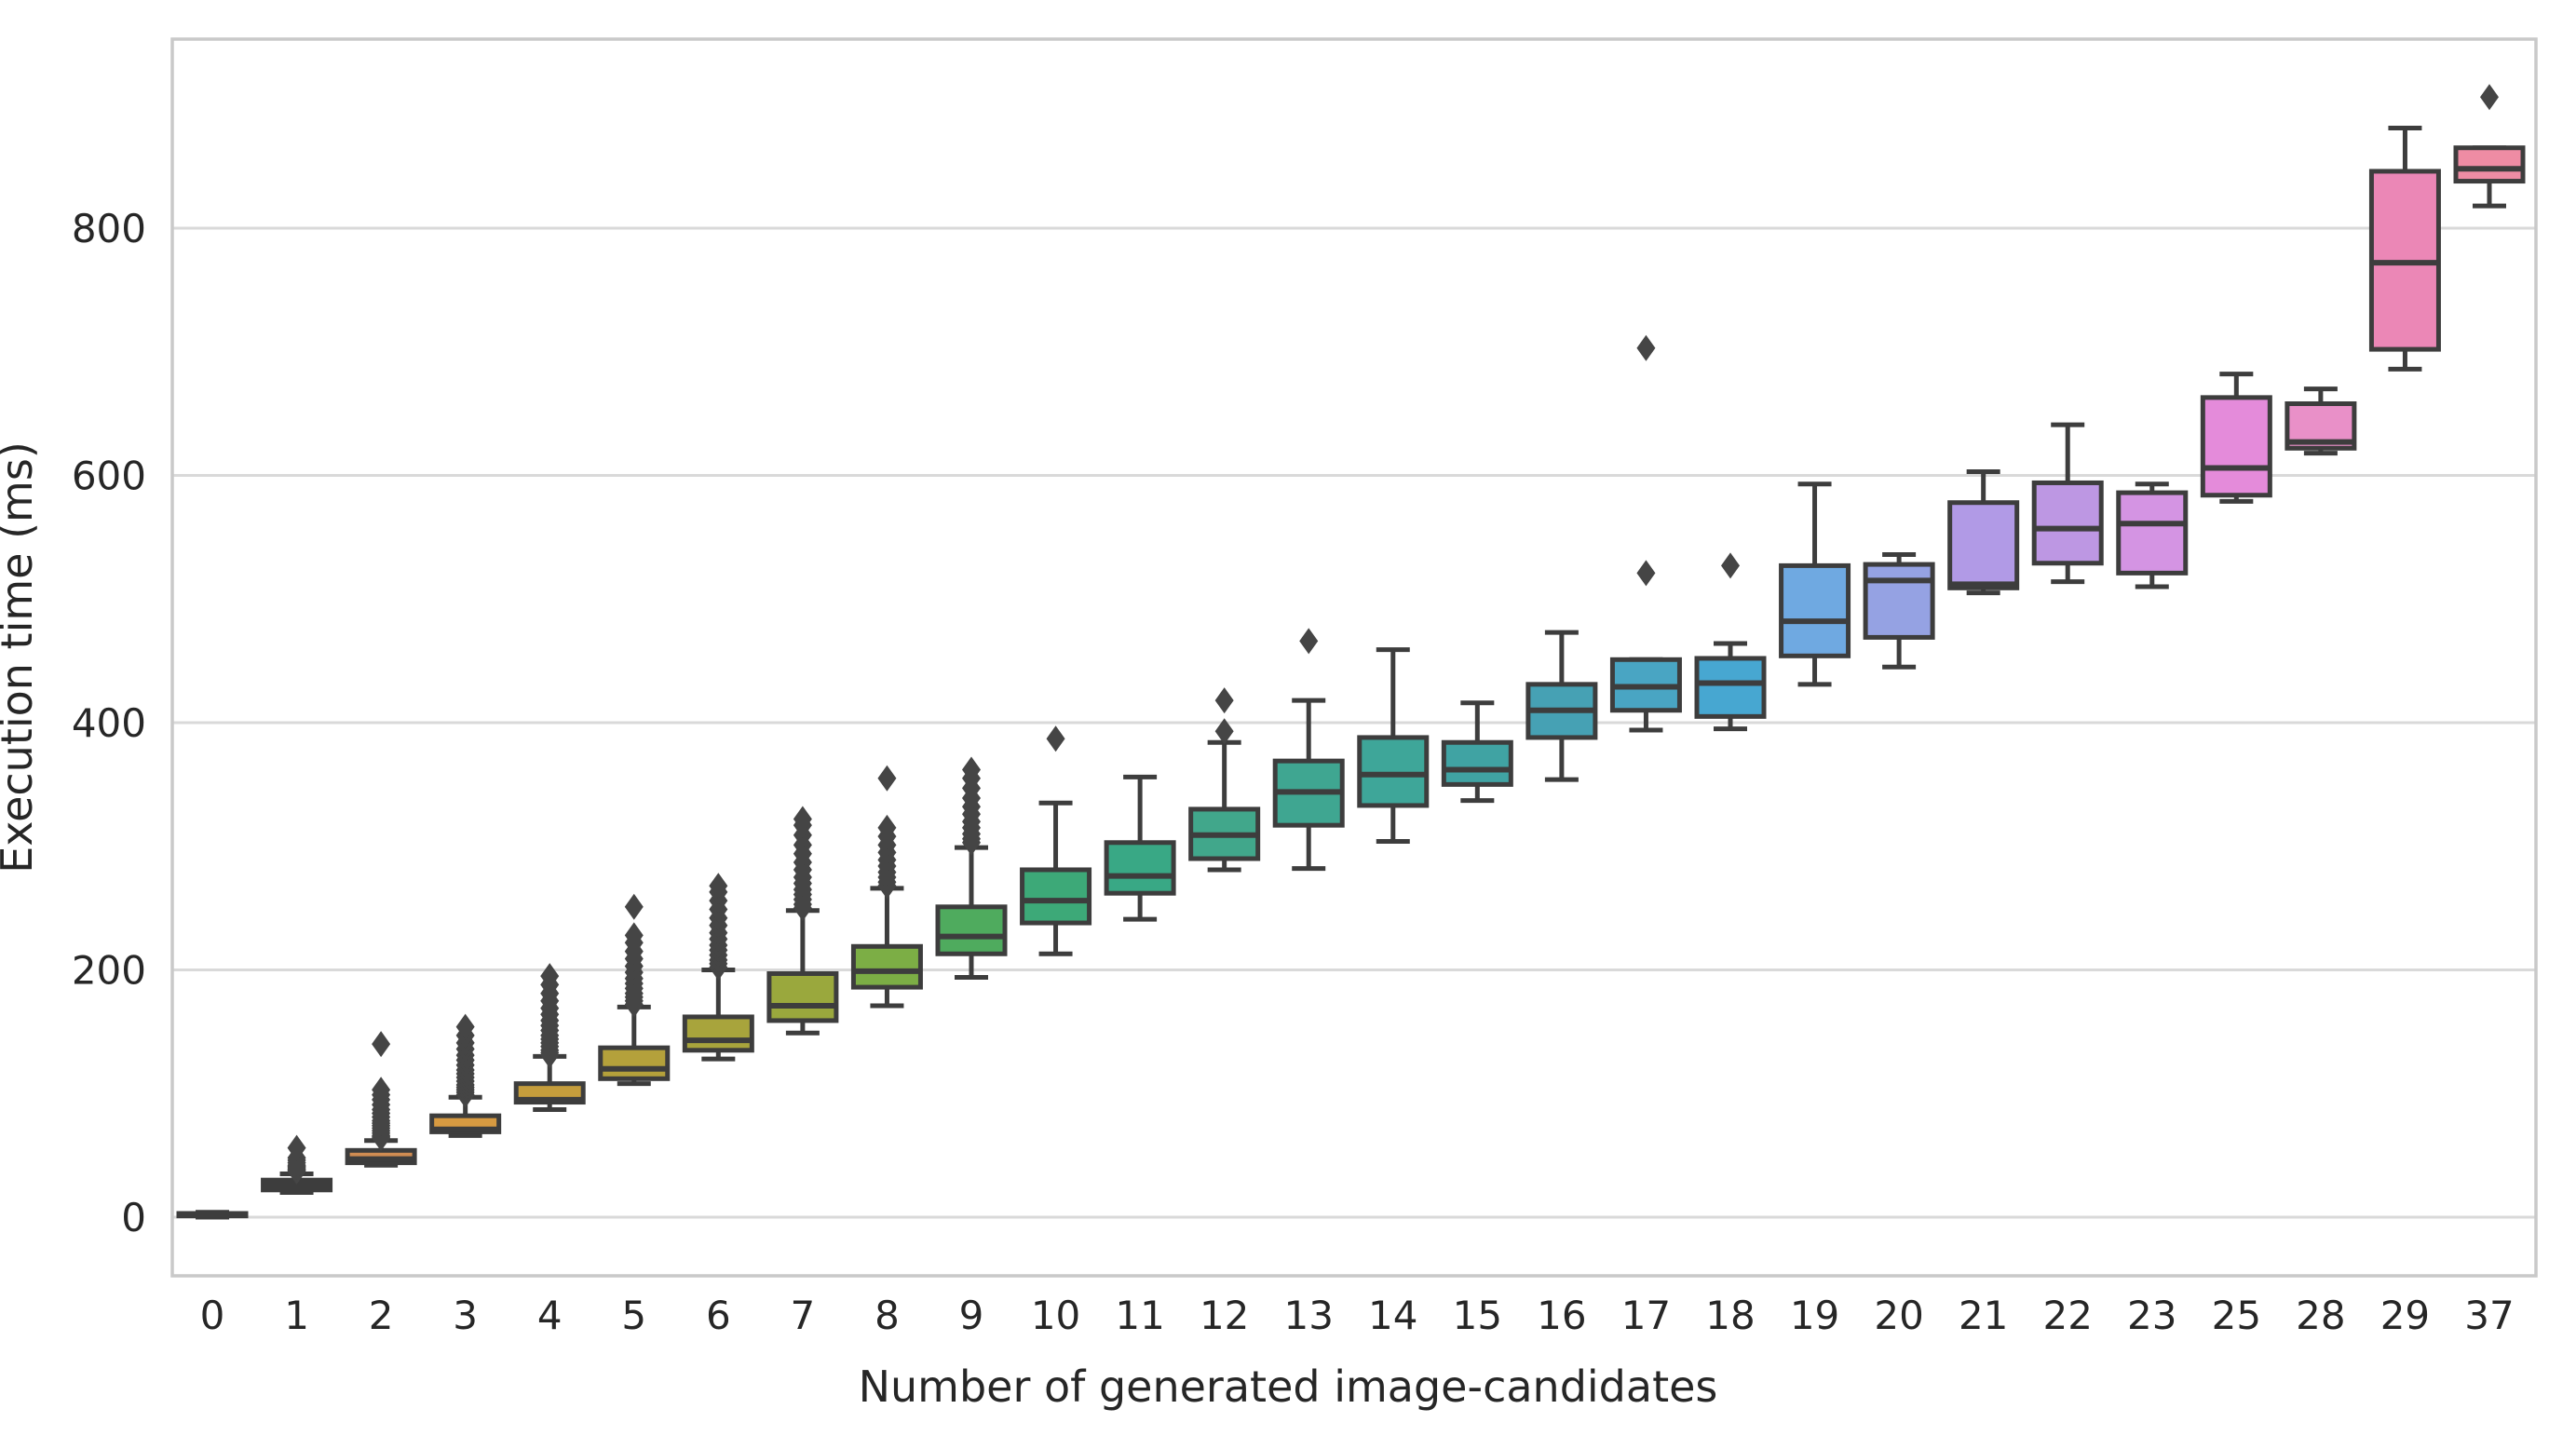 The width and height of the screenshot is (2576, 1436). I want to click on x-tick-label-22: 22, so click(2067, 1315).